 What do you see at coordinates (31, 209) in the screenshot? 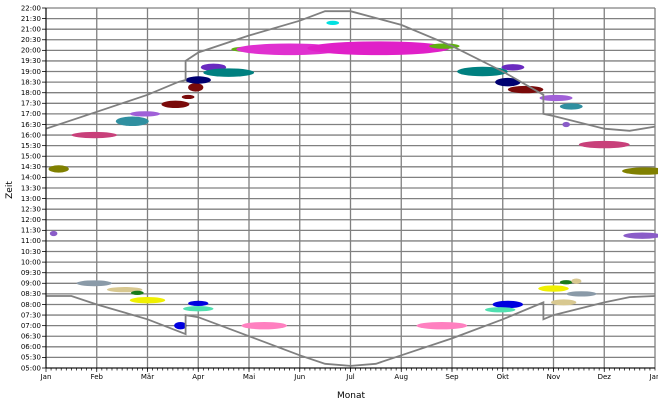
I see `y-tick-label: 12:30` at bounding box center [31, 209].